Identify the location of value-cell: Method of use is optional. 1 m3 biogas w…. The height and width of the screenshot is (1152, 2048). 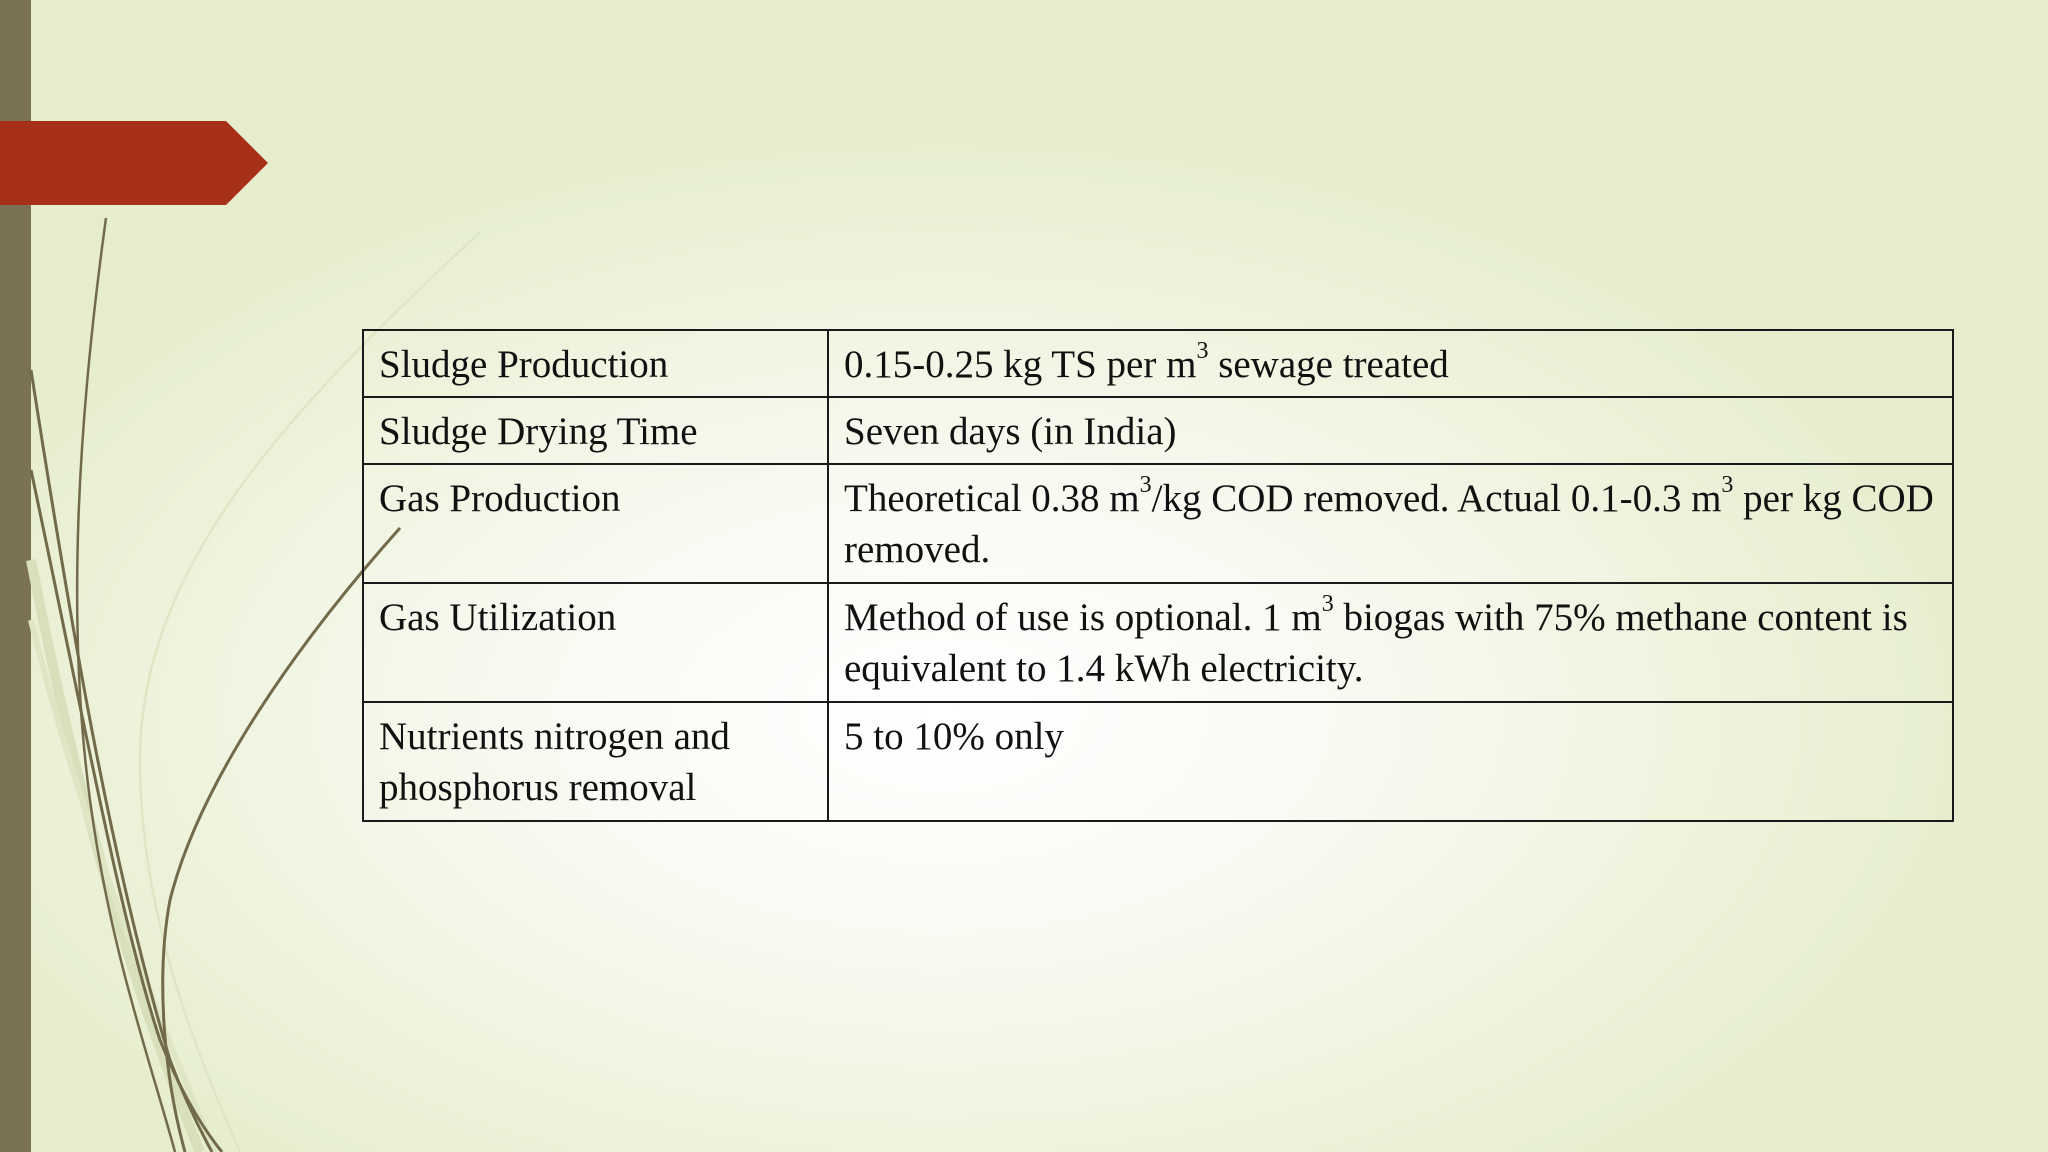
(1390, 642).